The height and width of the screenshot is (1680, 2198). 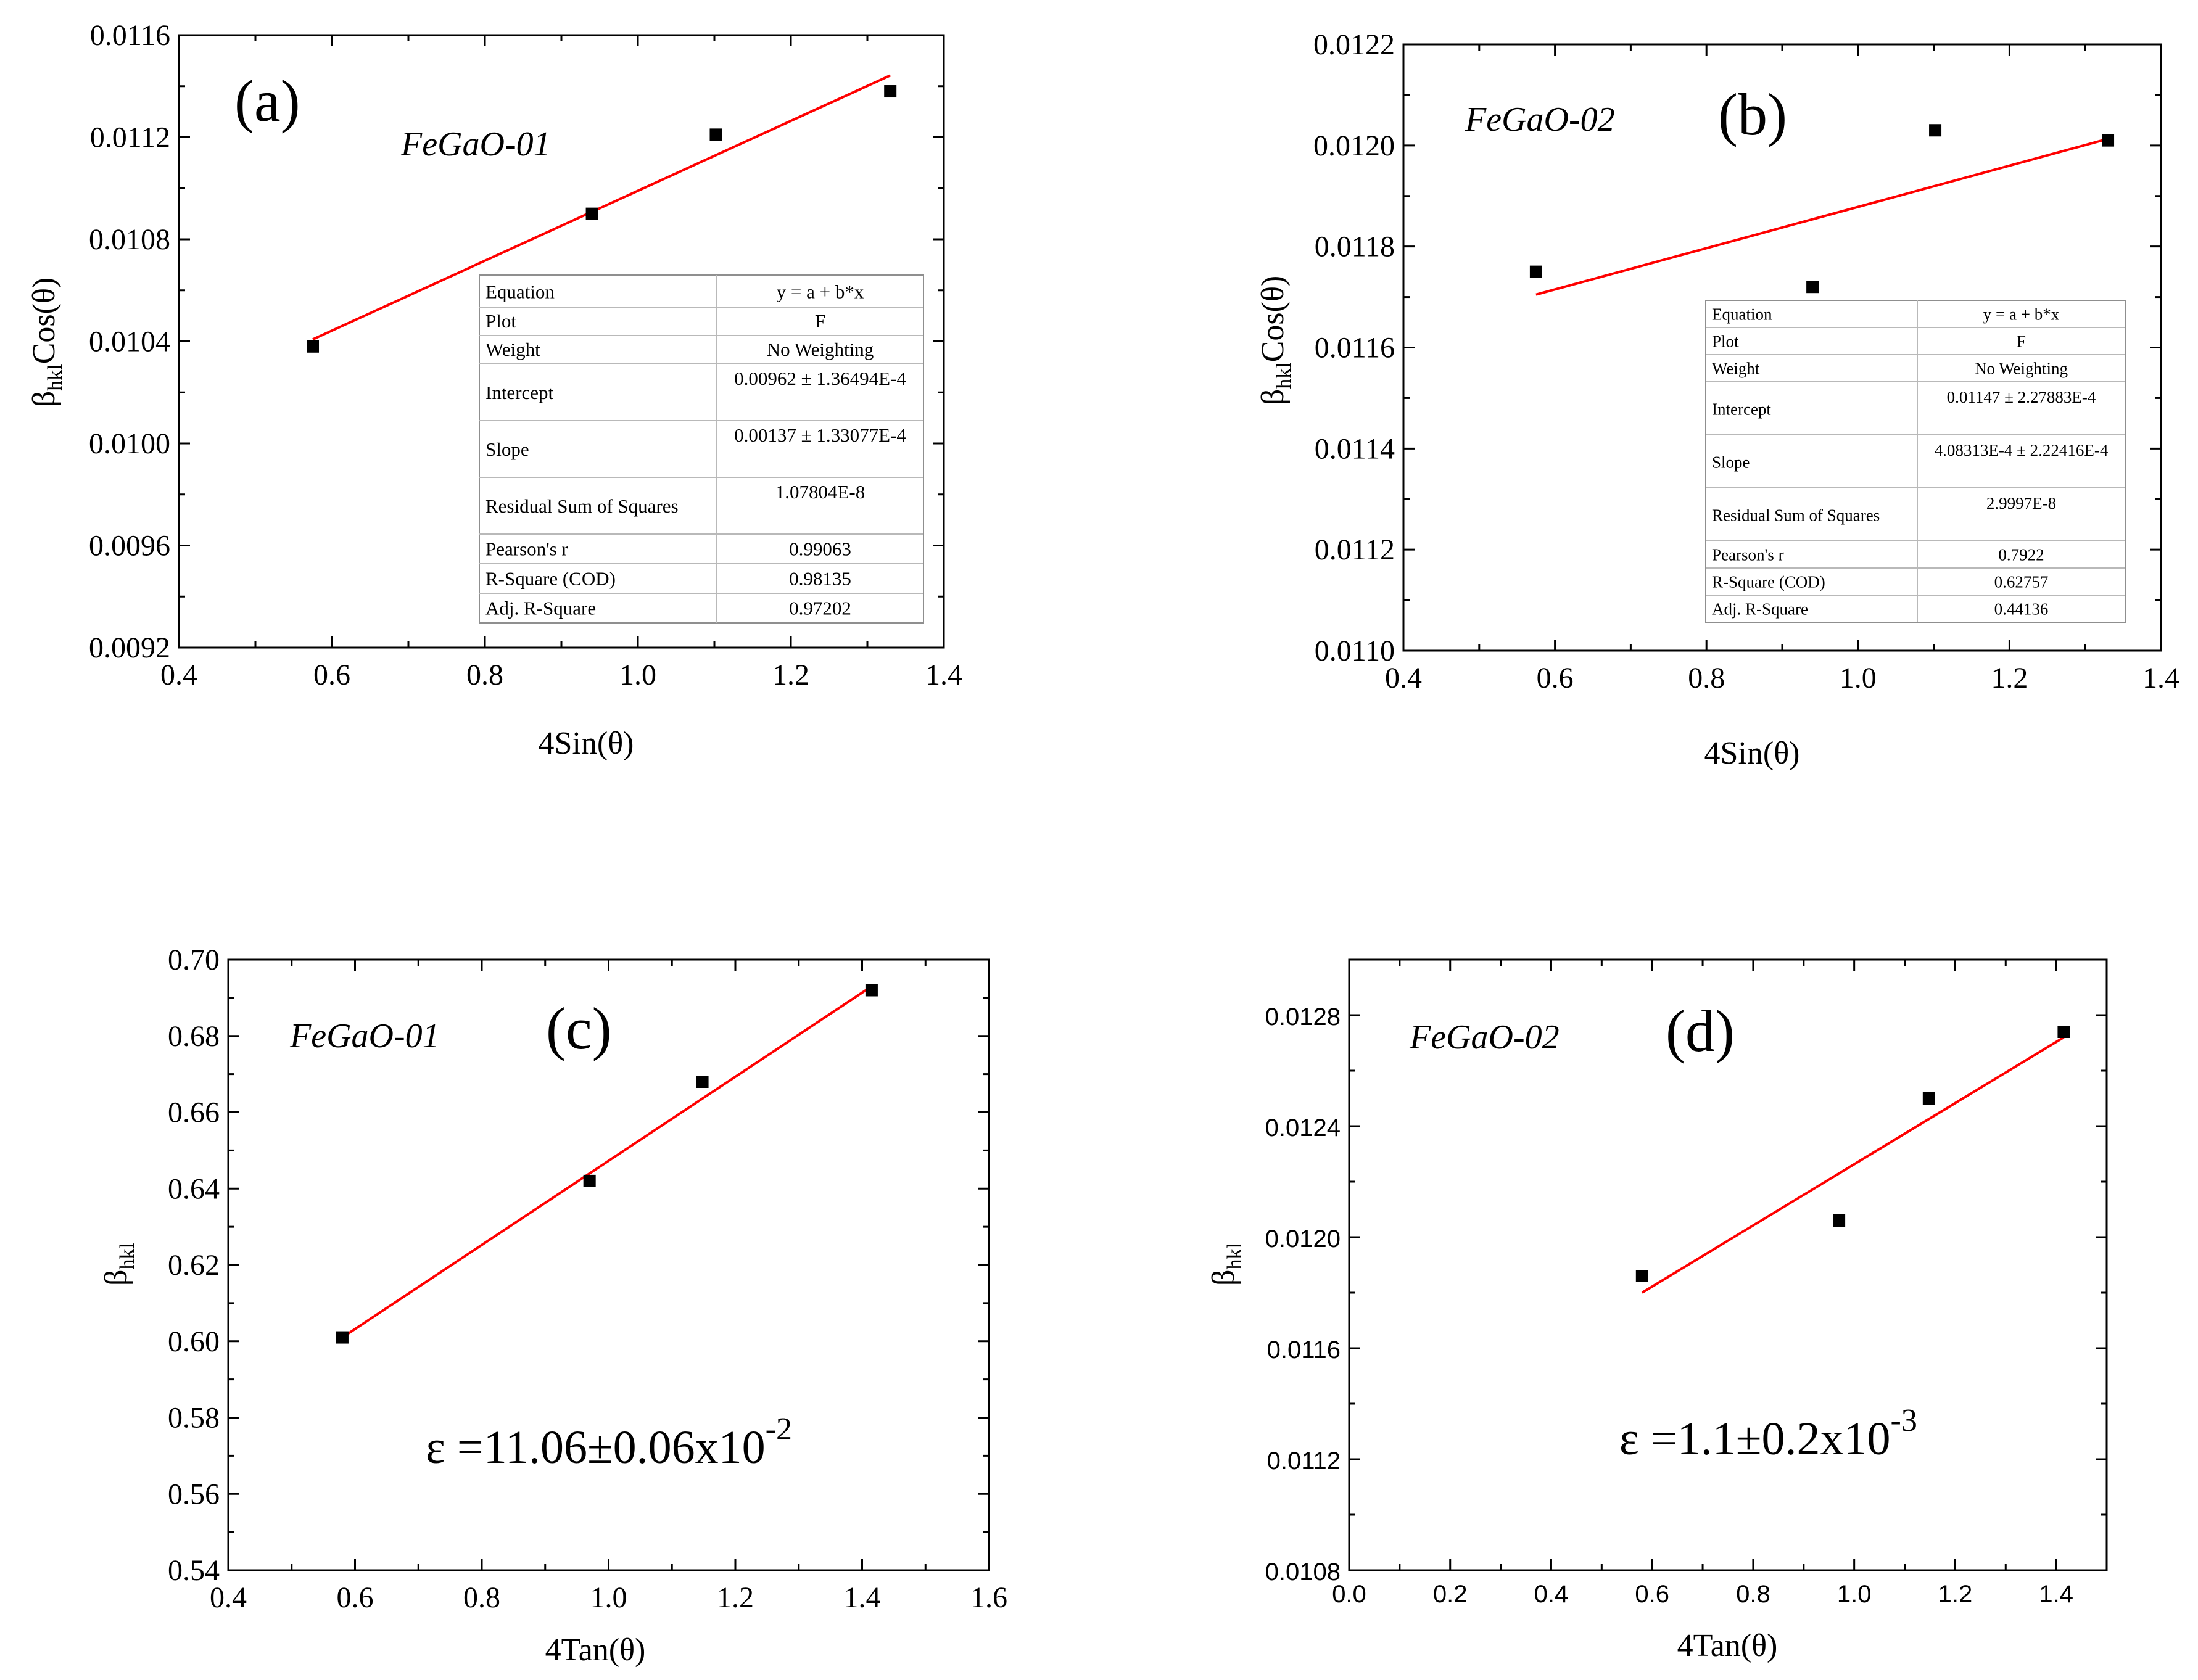 I want to click on panel-letter: (a), so click(x=267, y=101).